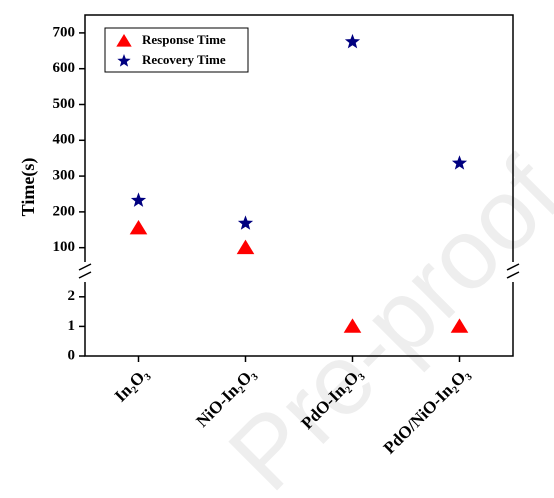 This screenshot has width=554, height=498. I want to click on y-tick-label: 100, so click(64, 247).